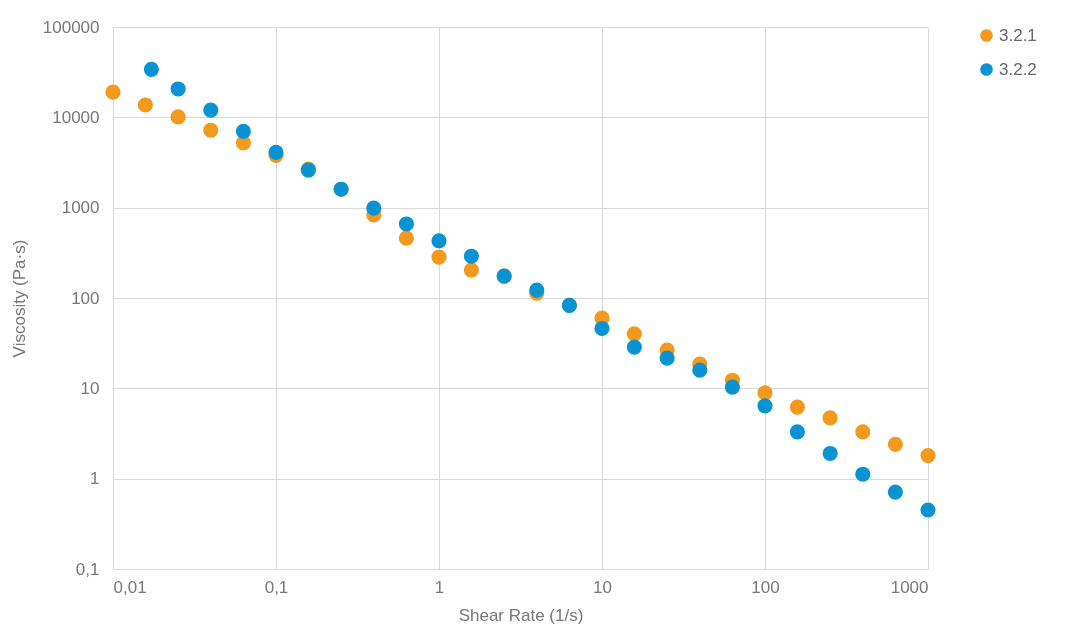 The width and height of the screenshot is (1078, 637). What do you see at coordinates (95, 479) in the screenshot?
I see `y-tick-label: 1` at bounding box center [95, 479].